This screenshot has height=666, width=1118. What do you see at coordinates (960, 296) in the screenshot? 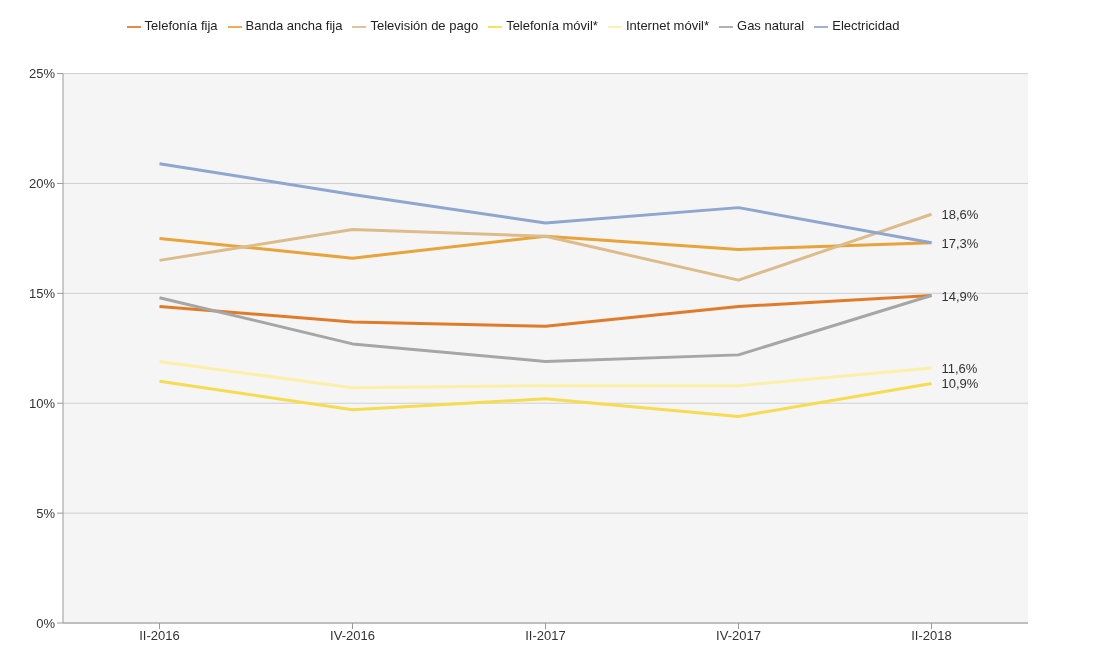
I see `data-label: 14,9%` at bounding box center [960, 296].